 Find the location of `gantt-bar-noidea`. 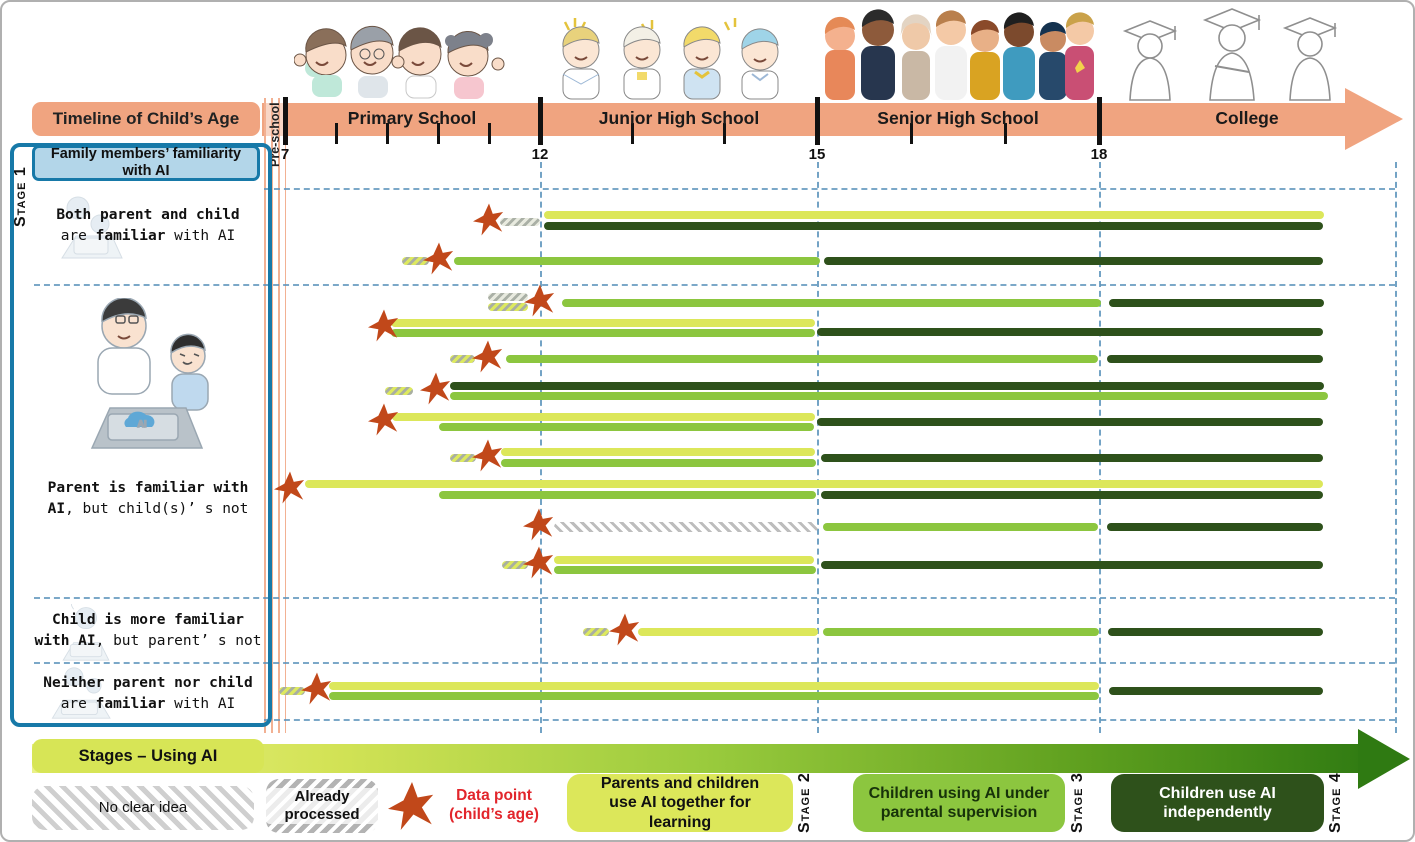

gantt-bar-noidea is located at coordinates (686, 527).